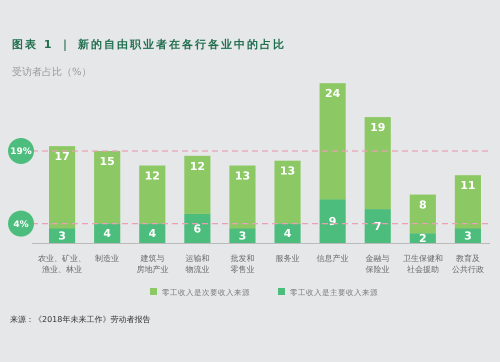 This screenshot has width=500, height=362. I want to click on data-label: 15, so click(107, 161).